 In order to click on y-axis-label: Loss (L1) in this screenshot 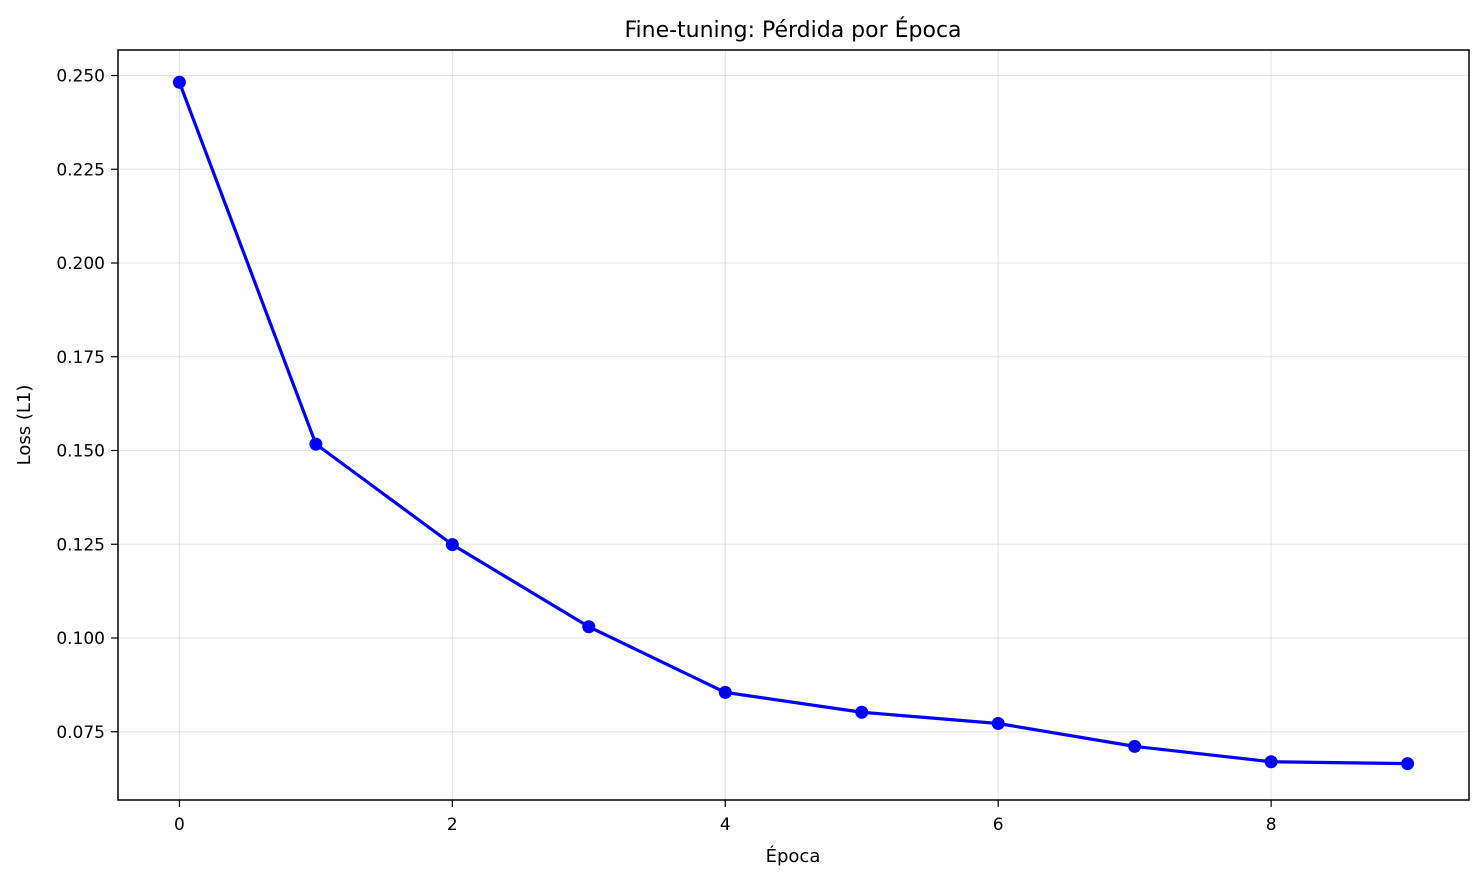, I will do `click(24, 425)`.